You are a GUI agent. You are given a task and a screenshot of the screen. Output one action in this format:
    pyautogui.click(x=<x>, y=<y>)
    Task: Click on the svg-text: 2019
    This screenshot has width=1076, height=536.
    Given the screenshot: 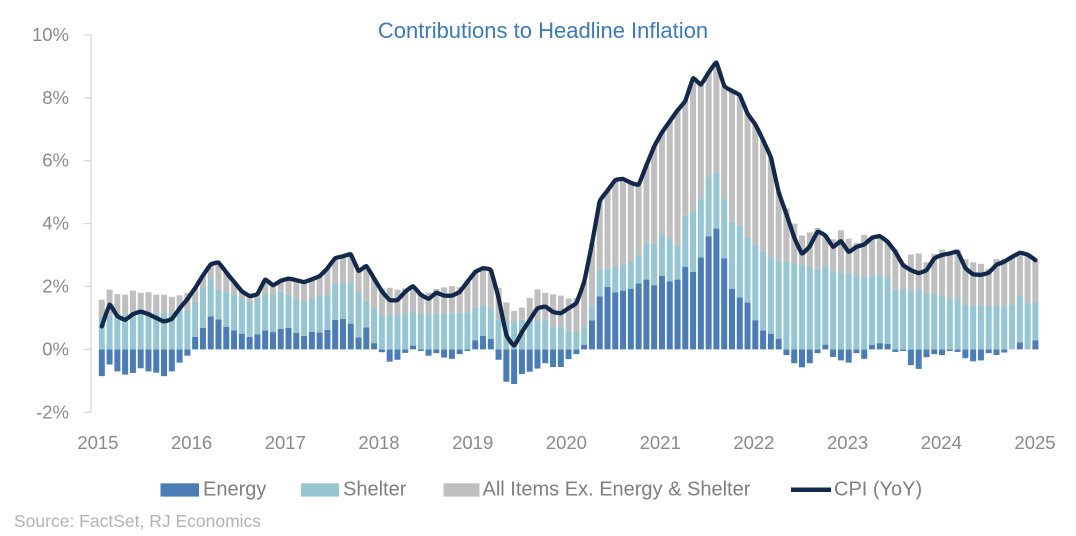 What is the action you would take?
    pyautogui.click(x=472, y=442)
    